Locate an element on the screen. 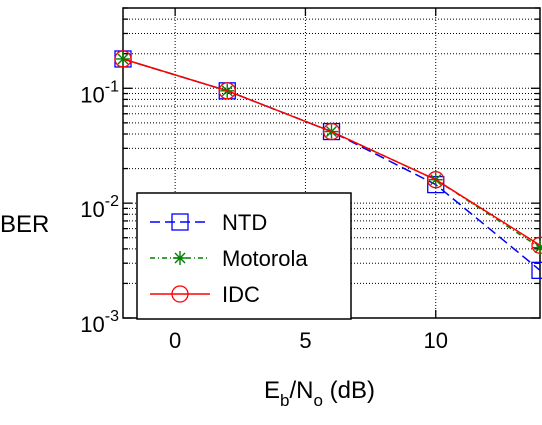 The height and width of the screenshot is (425, 542). x-tick-label: 10 is located at coordinates (436, 340).